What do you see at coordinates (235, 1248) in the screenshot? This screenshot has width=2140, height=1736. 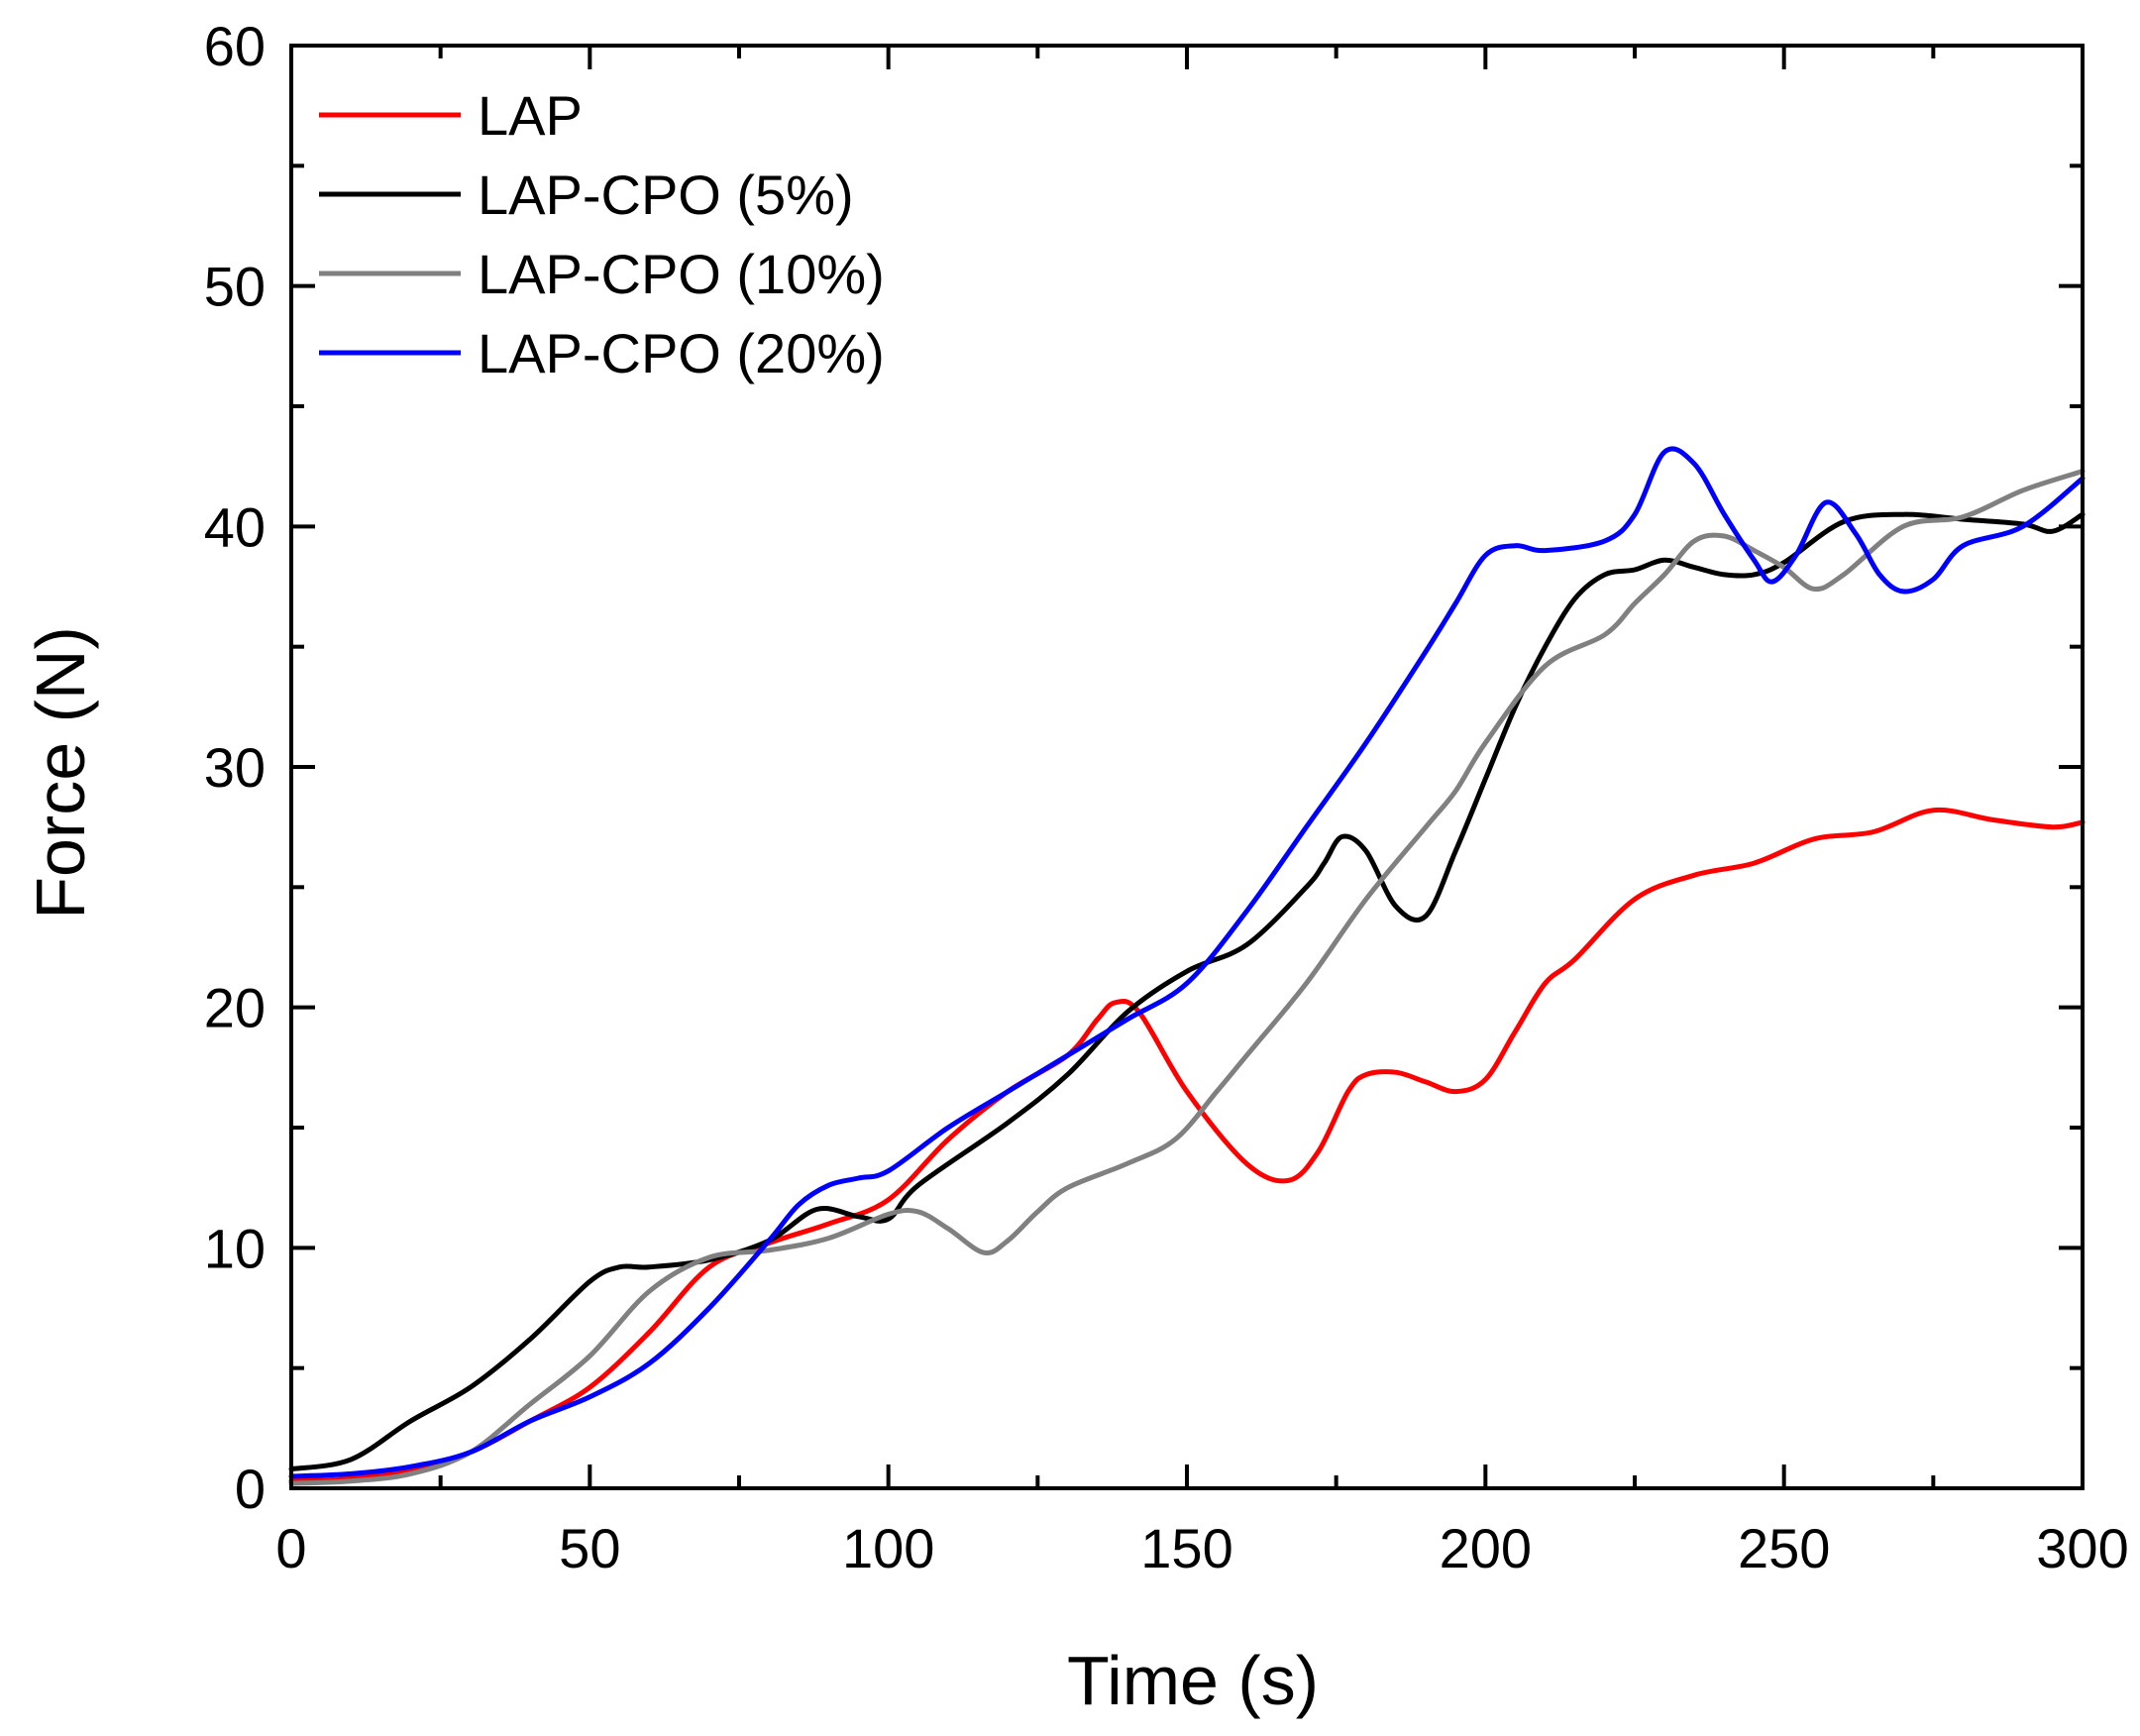 I see `y-tick-label: 10` at bounding box center [235, 1248].